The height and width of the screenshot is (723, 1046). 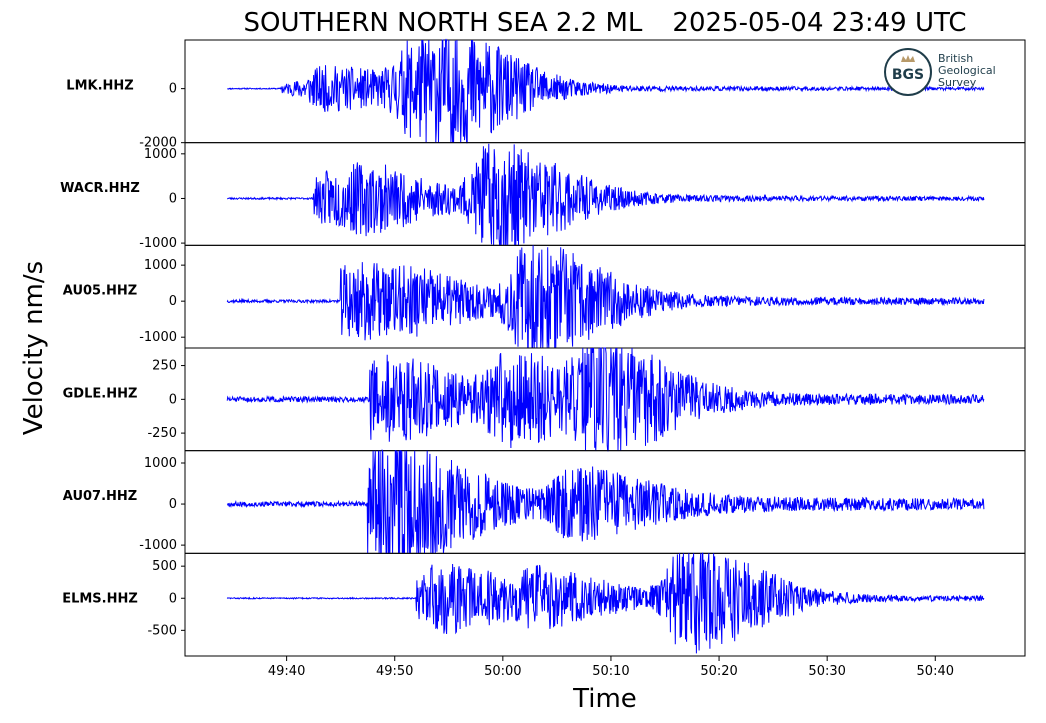 I want to click on x-tick-label: 50:10, so click(x=610, y=671).